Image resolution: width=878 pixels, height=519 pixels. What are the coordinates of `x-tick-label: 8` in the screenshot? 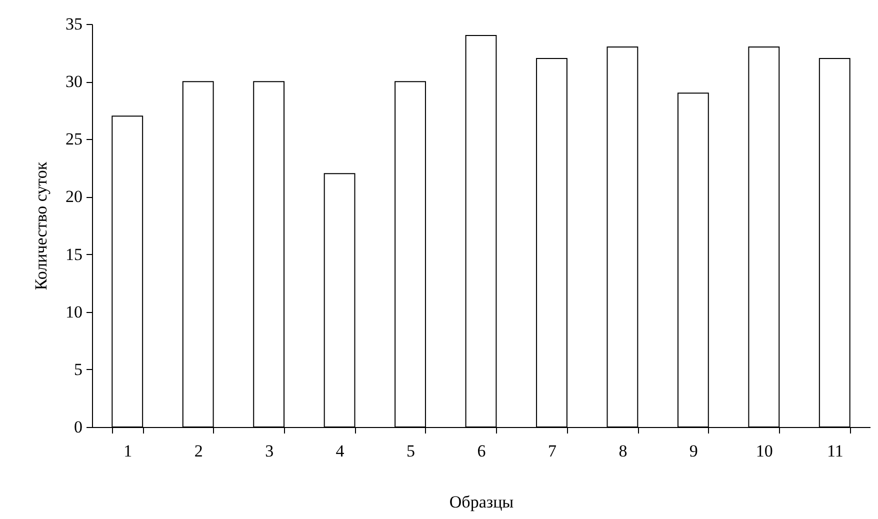 It's located at (623, 451).